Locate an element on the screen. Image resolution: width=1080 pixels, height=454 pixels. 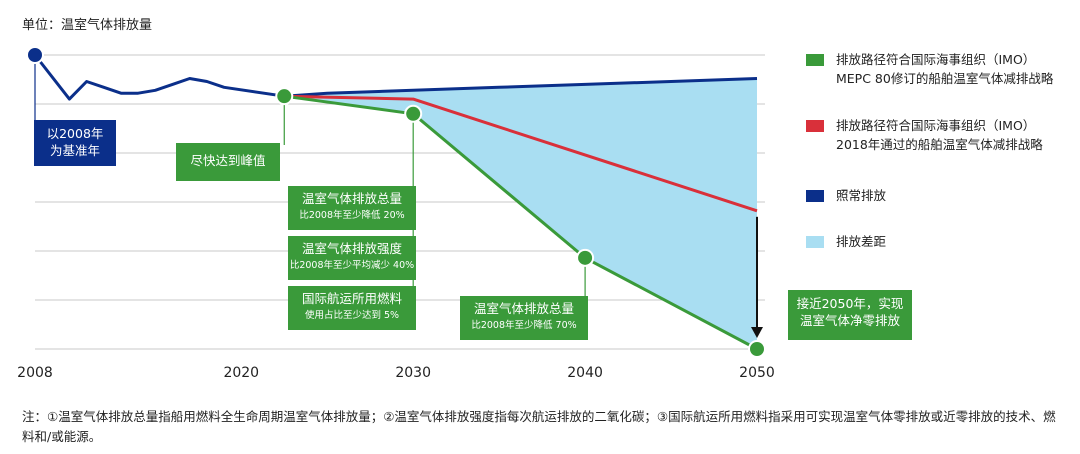
callout-total-2030-sub: 比2008年至少降低 20% is located at coordinates (352, 215).